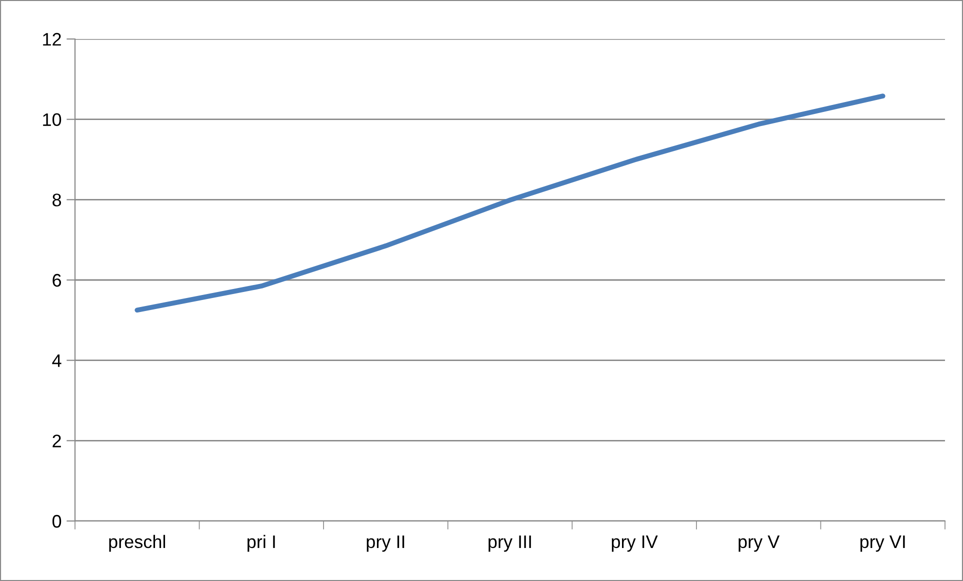 This screenshot has width=963, height=581. What do you see at coordinates (882, 544) in the screenshot?
I see `x-tick-label: pry VI` at bounding box center [882, 544].